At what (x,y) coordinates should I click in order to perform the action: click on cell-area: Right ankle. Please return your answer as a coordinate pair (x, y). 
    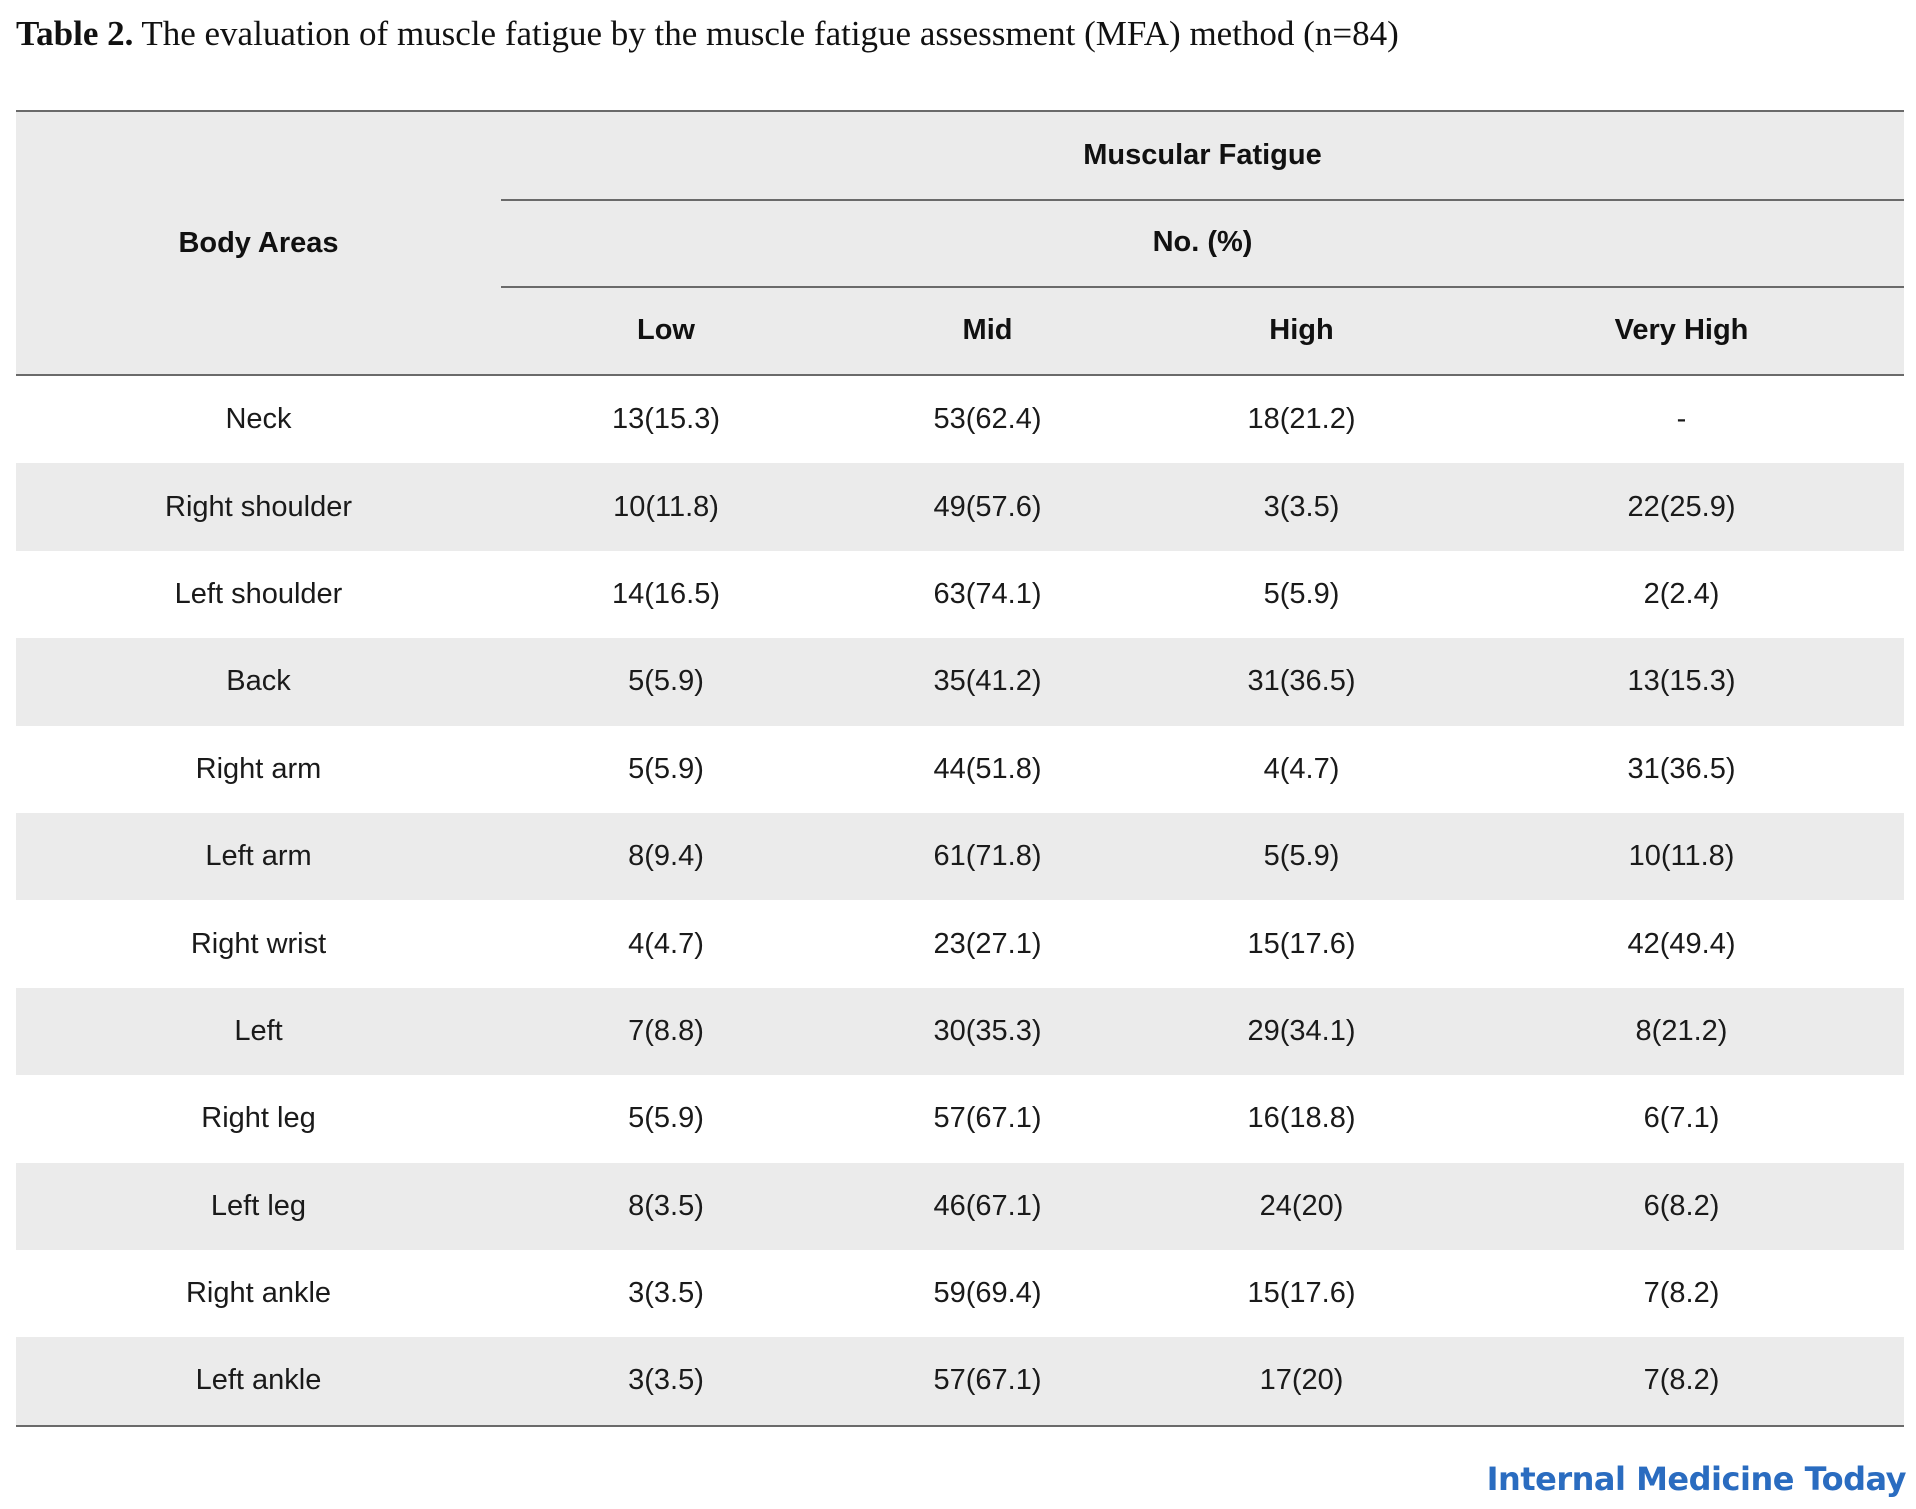
    Looking at the image, I should click on (258, 1293).